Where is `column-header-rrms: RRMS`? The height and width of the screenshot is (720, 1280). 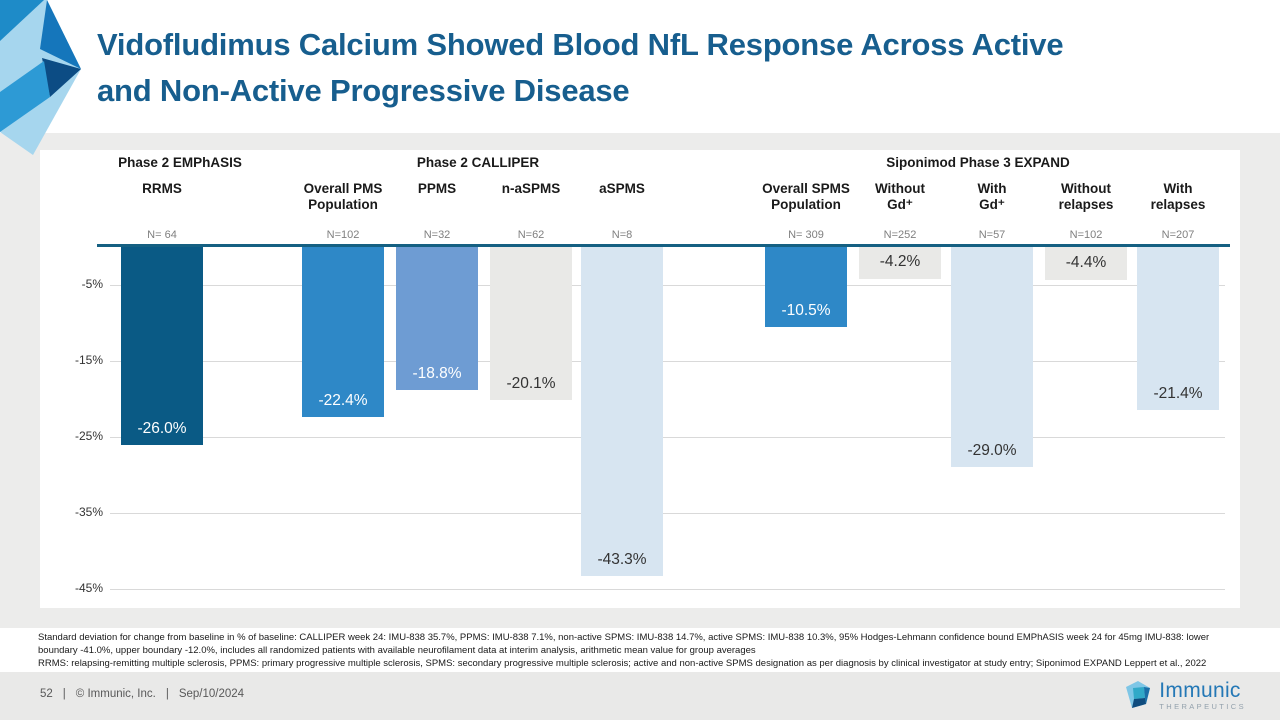
column-header-rrms: RRMS is located at coordinates (162, 189).